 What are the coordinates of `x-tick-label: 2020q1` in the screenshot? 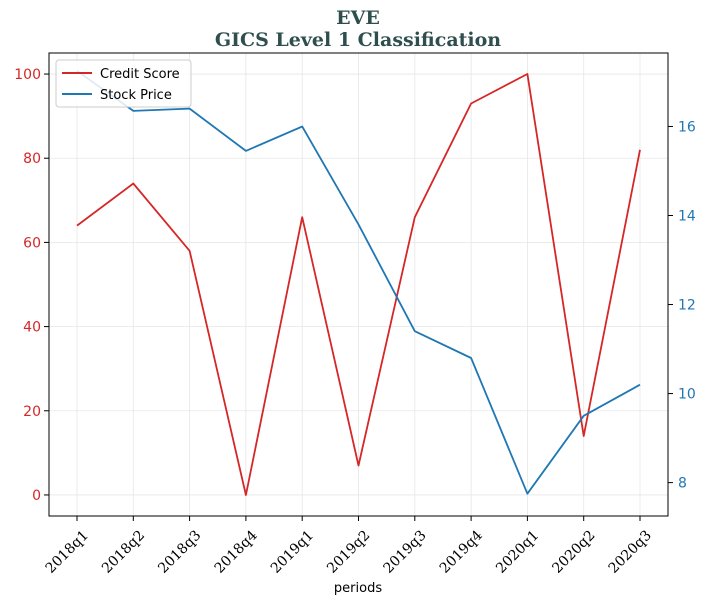 It's located at (517, 552).